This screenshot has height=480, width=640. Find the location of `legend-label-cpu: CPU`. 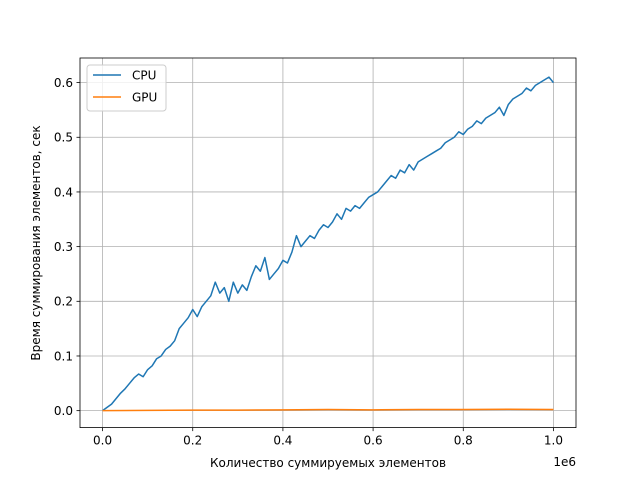

legend-label-cpu: CPU is located at coordinates (144, 75).